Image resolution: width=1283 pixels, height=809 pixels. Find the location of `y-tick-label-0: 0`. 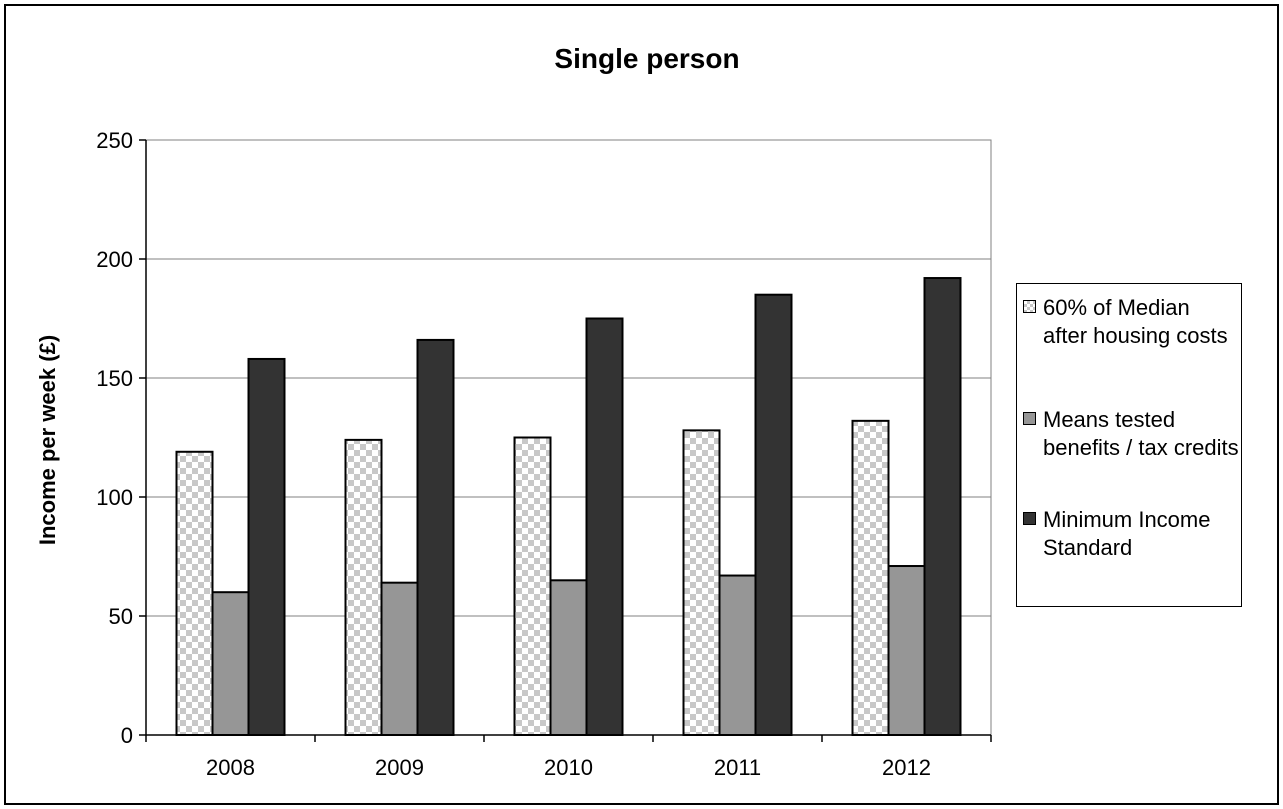

y-tick-label-0: 0 is located at coordinates (127, 735).